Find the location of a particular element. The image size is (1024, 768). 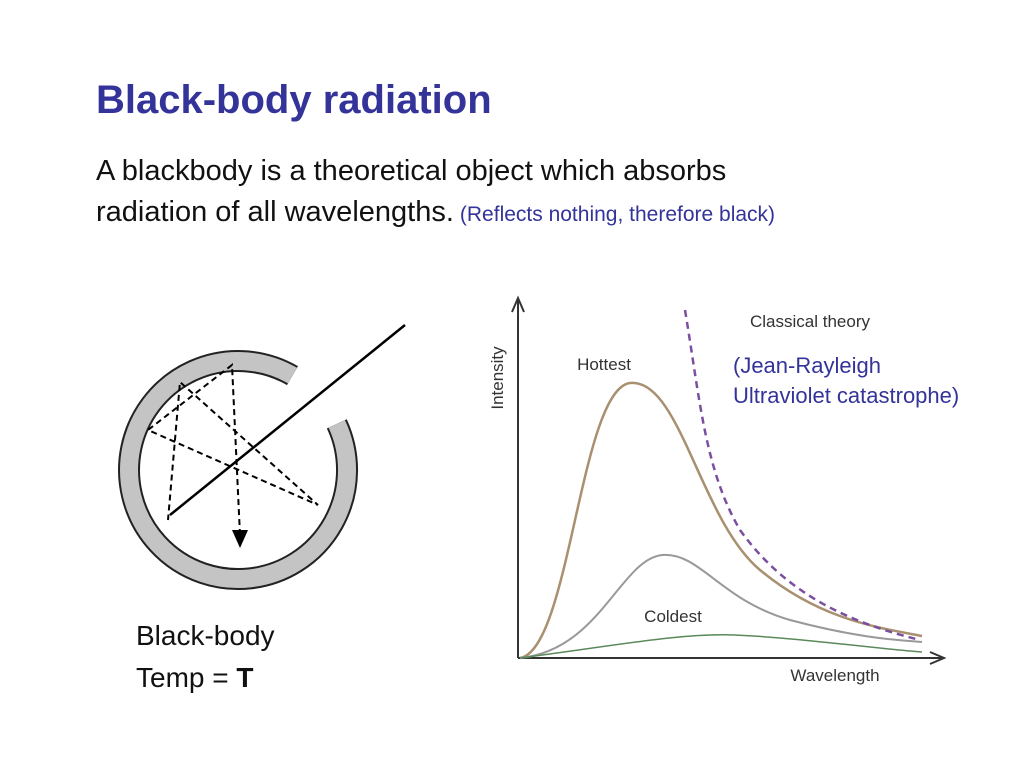

x-axis-label: Wavelength is located at coordinates (834, 675).